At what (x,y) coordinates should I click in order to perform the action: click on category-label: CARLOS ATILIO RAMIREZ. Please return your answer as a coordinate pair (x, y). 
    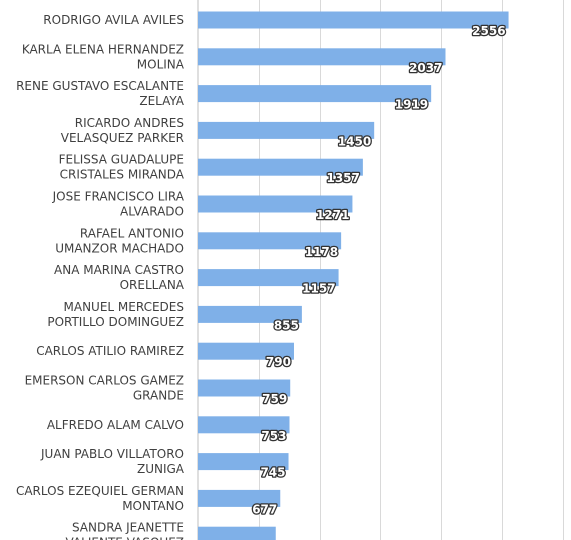
    Looking at the image, I should click on (110, 351).